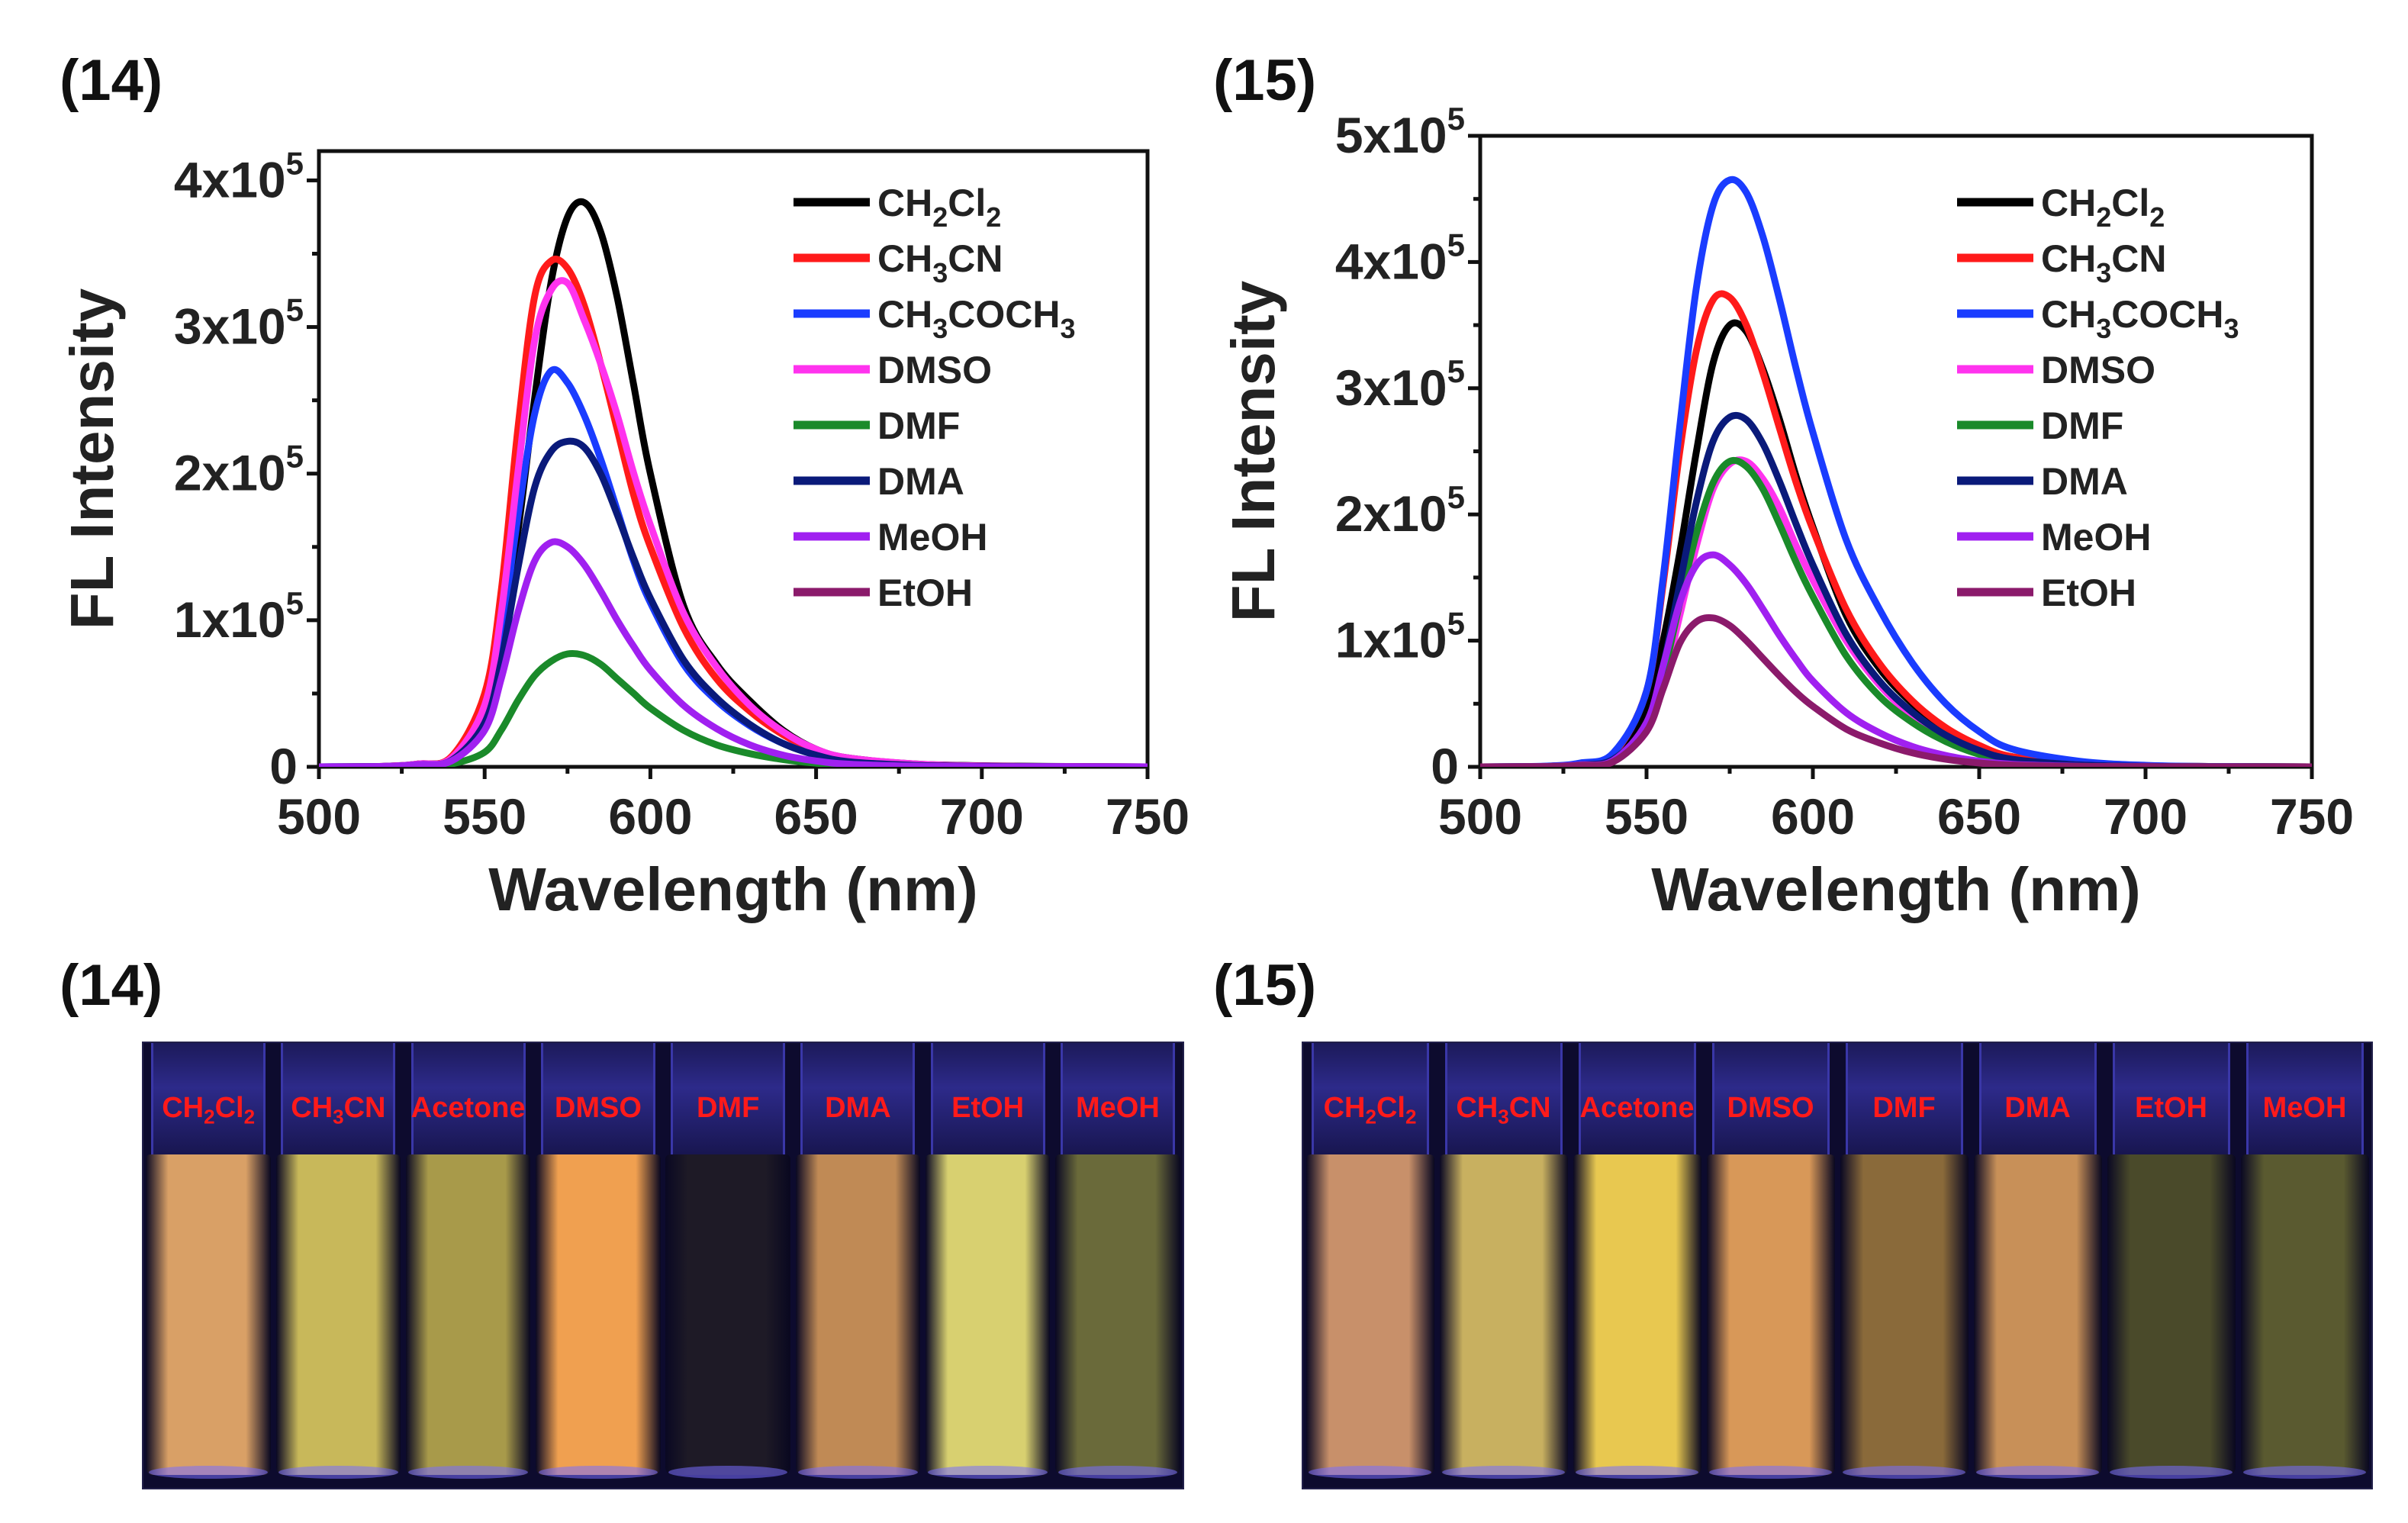 The width and height of the screenshot is (2408, 1523). I want to click on vial-meoh: MeOH, so click(1118, 1265).